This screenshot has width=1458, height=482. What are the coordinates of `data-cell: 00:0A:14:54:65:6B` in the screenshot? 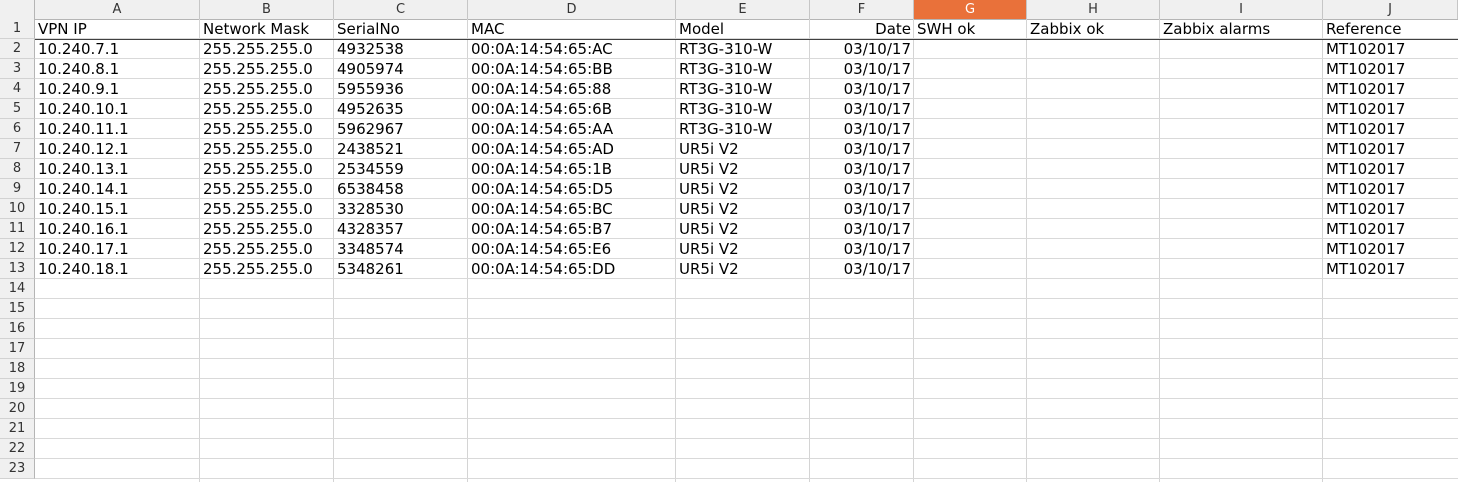 It's located at (541, 109).